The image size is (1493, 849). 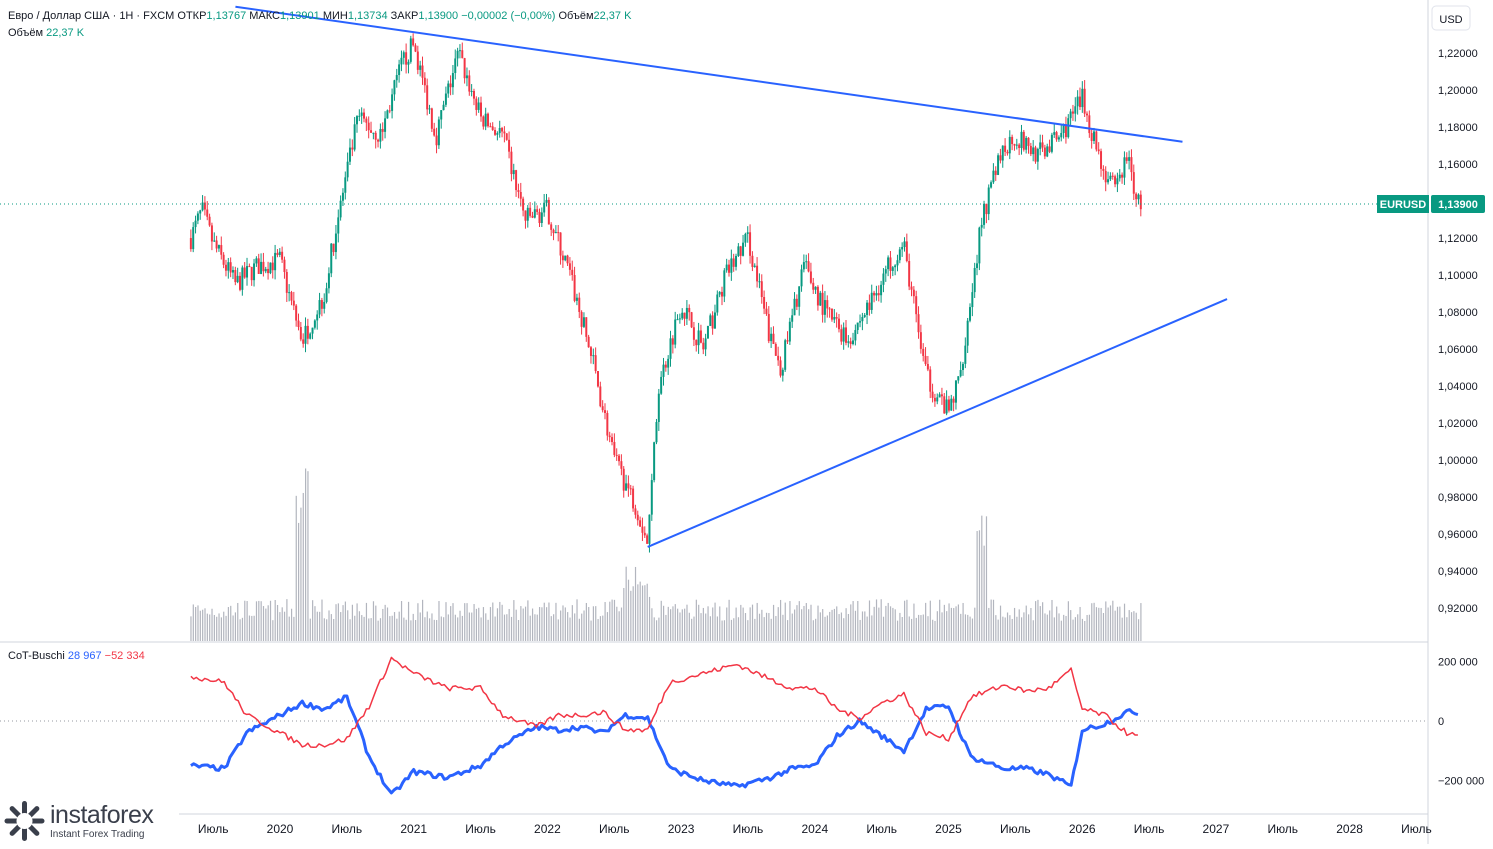 What do you see at coordinates (76, 656) in the screenshot?
I see `indicator-legend: CoT-Buschi 28 967 −52 334` at bounding box center [76, 656].